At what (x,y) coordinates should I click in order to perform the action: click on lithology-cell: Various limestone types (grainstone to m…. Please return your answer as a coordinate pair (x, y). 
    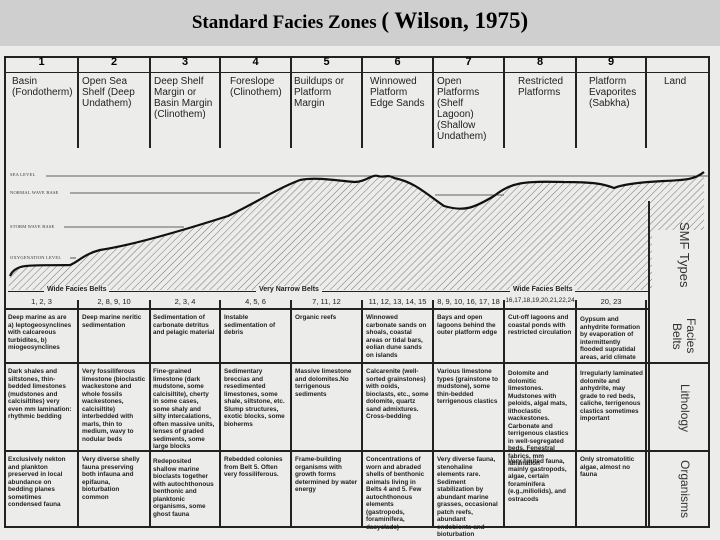
    Looking at the image, I should click on (468, 386).